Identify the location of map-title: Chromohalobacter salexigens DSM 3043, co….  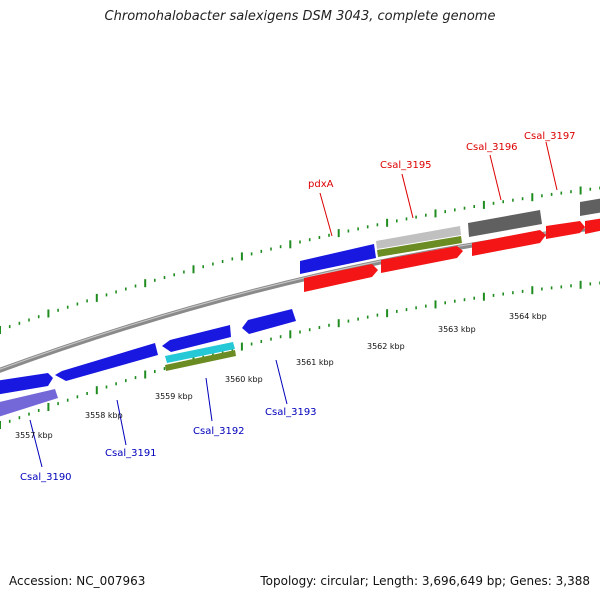
(300, 16).